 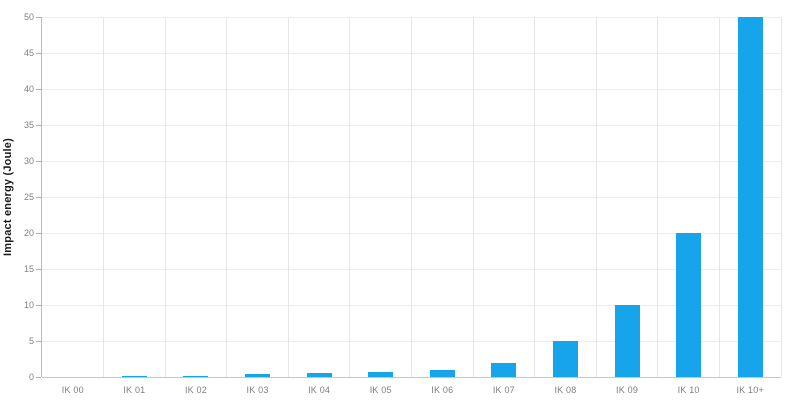 I want to click on x-axis-label: IK 09, so click(x=627, y=390).